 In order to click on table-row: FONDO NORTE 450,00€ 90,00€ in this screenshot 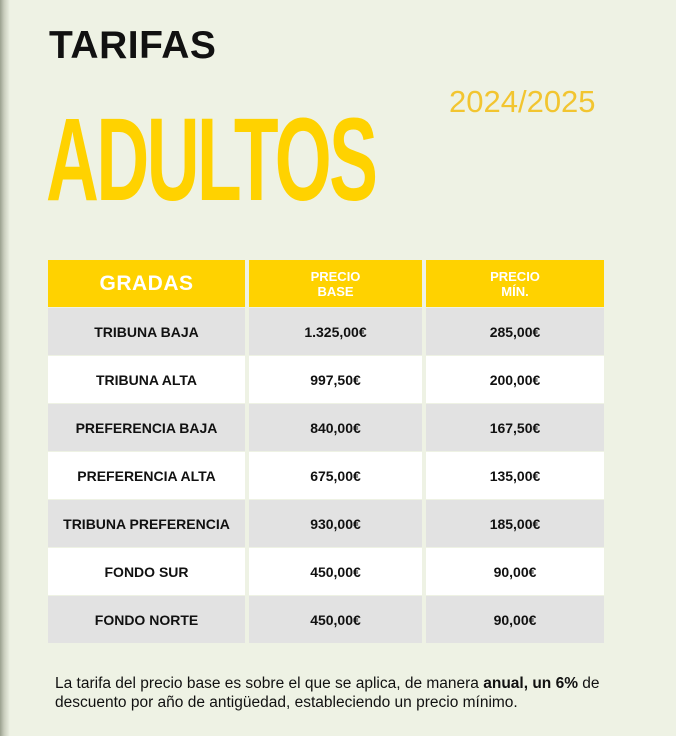, I will do `click(326, 619)`.